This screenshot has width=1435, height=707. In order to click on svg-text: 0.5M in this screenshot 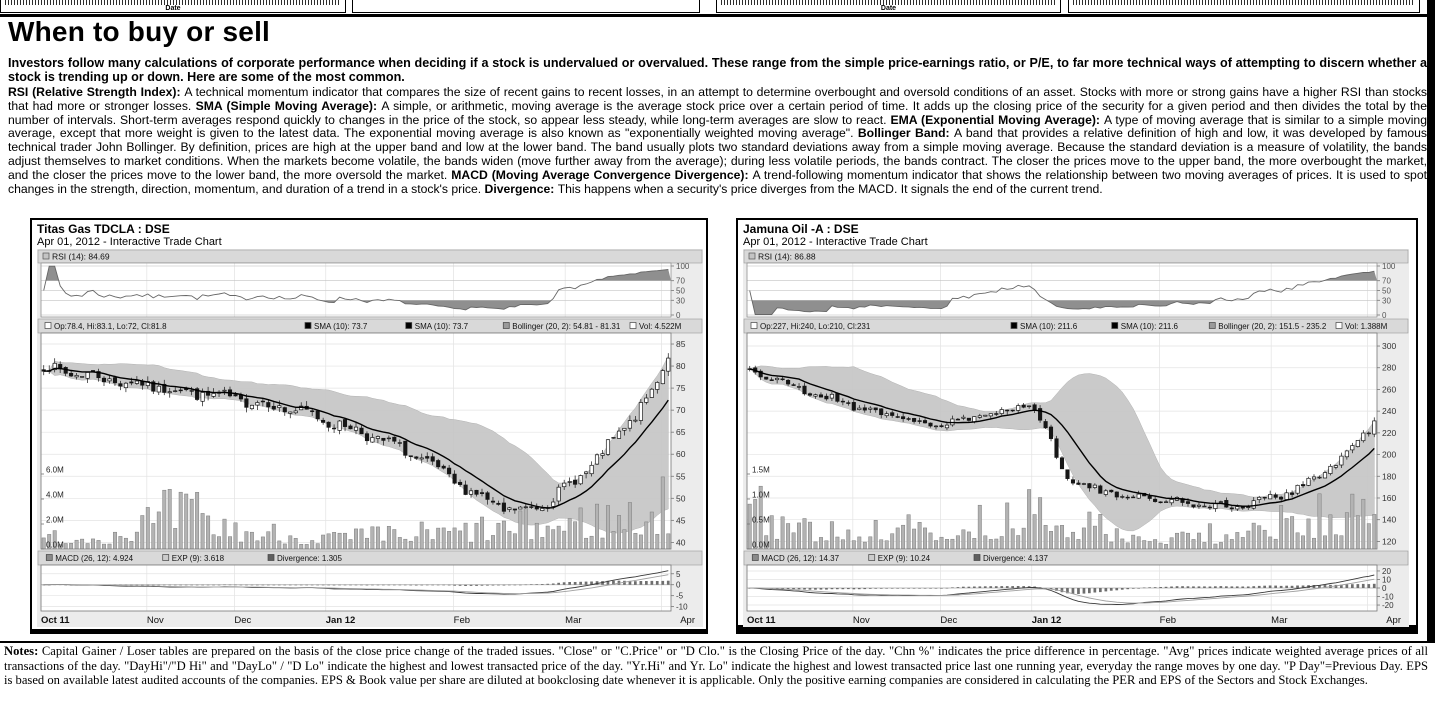, I will do `click(761, 520)`.